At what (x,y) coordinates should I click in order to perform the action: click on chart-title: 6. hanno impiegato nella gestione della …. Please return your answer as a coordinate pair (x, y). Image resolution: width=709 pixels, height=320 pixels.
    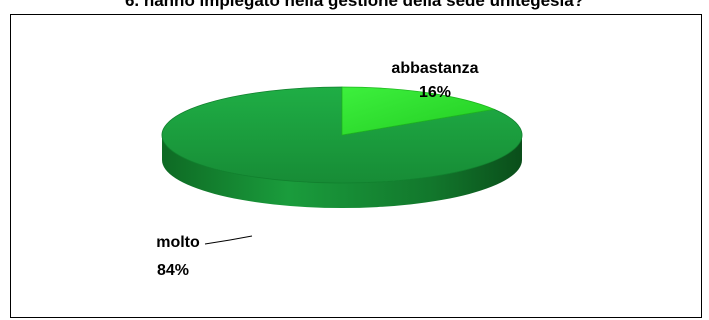
    Looking at the image, I should click on (354, 5).